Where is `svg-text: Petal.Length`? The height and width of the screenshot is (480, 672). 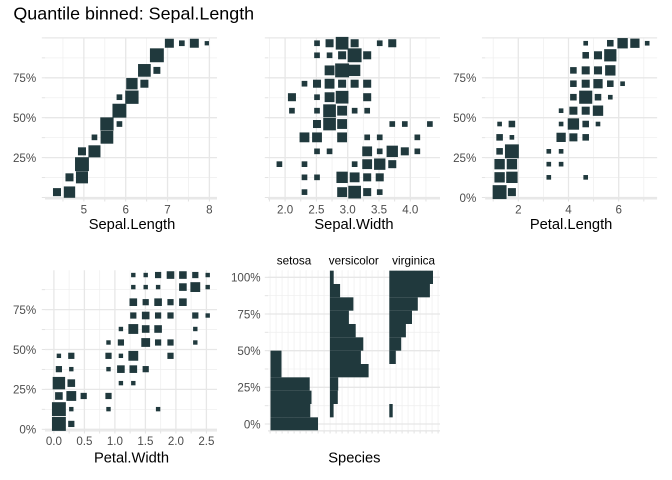 svg-text: Petal.Length is located at coordinates (571, 225).